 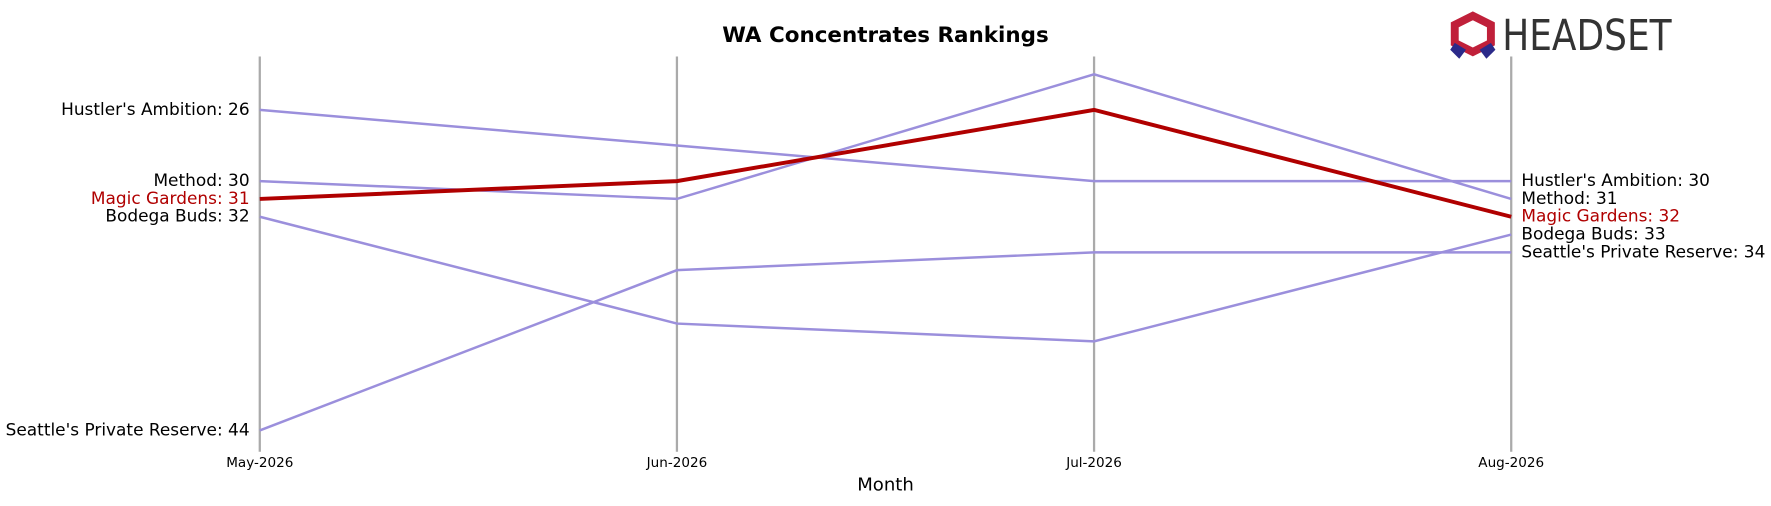 What do you see at coordinates (177, 216) in the screenshot?
I see `value-label: Bodega Buds: 32` at bounding box center [177, 216].